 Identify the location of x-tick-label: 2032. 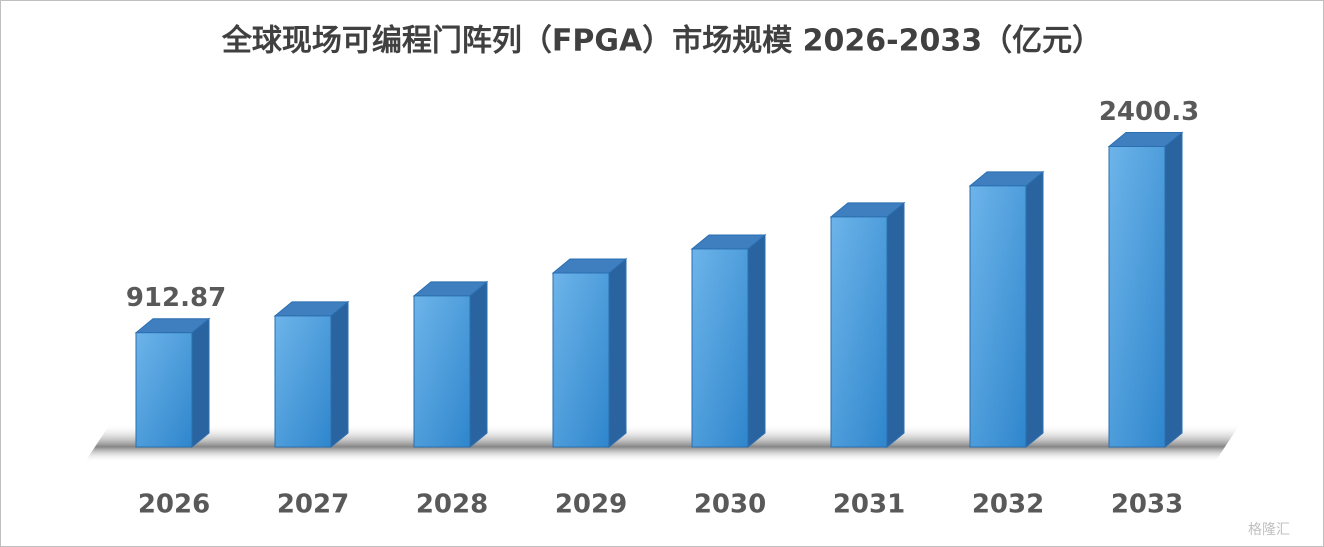
(1008, 505).